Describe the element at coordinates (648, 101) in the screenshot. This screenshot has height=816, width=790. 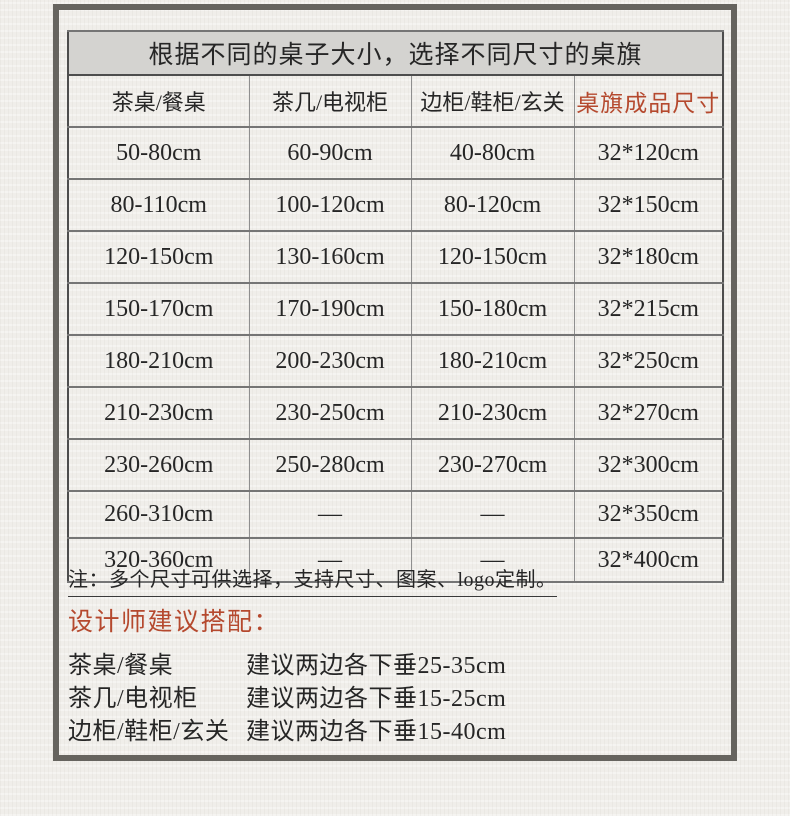
I see `column-header-runner-finished-size: 桌旗成品尺寸` at that location.